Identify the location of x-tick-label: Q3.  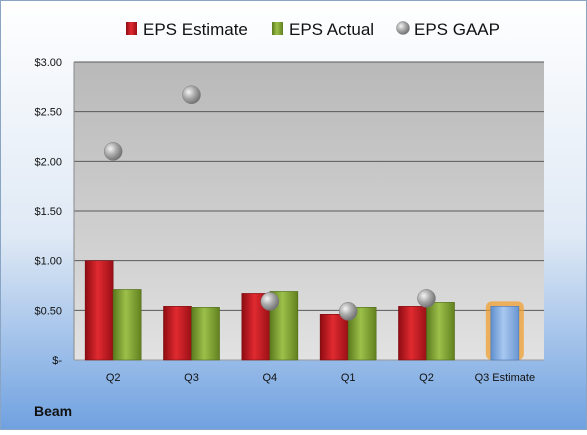
(191, 378).